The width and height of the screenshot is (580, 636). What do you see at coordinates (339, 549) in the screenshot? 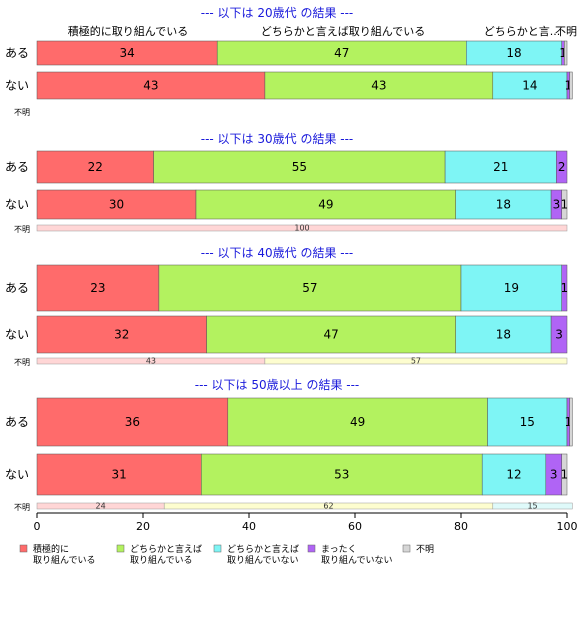
I see `legend-label: まったく` at bounding box center [339, 549].